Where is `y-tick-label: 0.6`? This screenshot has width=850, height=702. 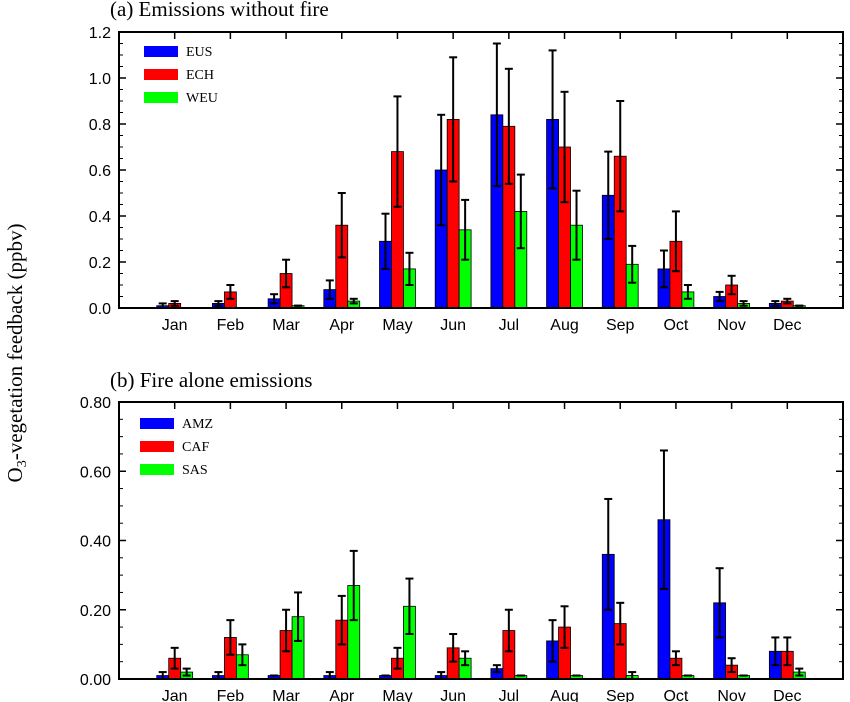 y-tick-label: 0.6 is located at coordinates (100, 171).